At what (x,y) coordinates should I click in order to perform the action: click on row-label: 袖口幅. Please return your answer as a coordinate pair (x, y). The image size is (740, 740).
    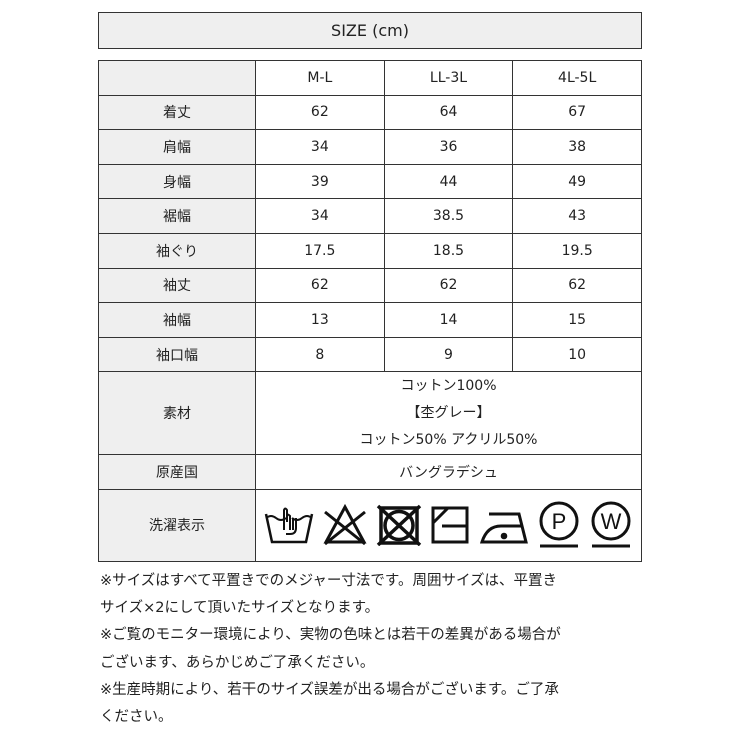
    Looking at the image, I should click on (177, 354).